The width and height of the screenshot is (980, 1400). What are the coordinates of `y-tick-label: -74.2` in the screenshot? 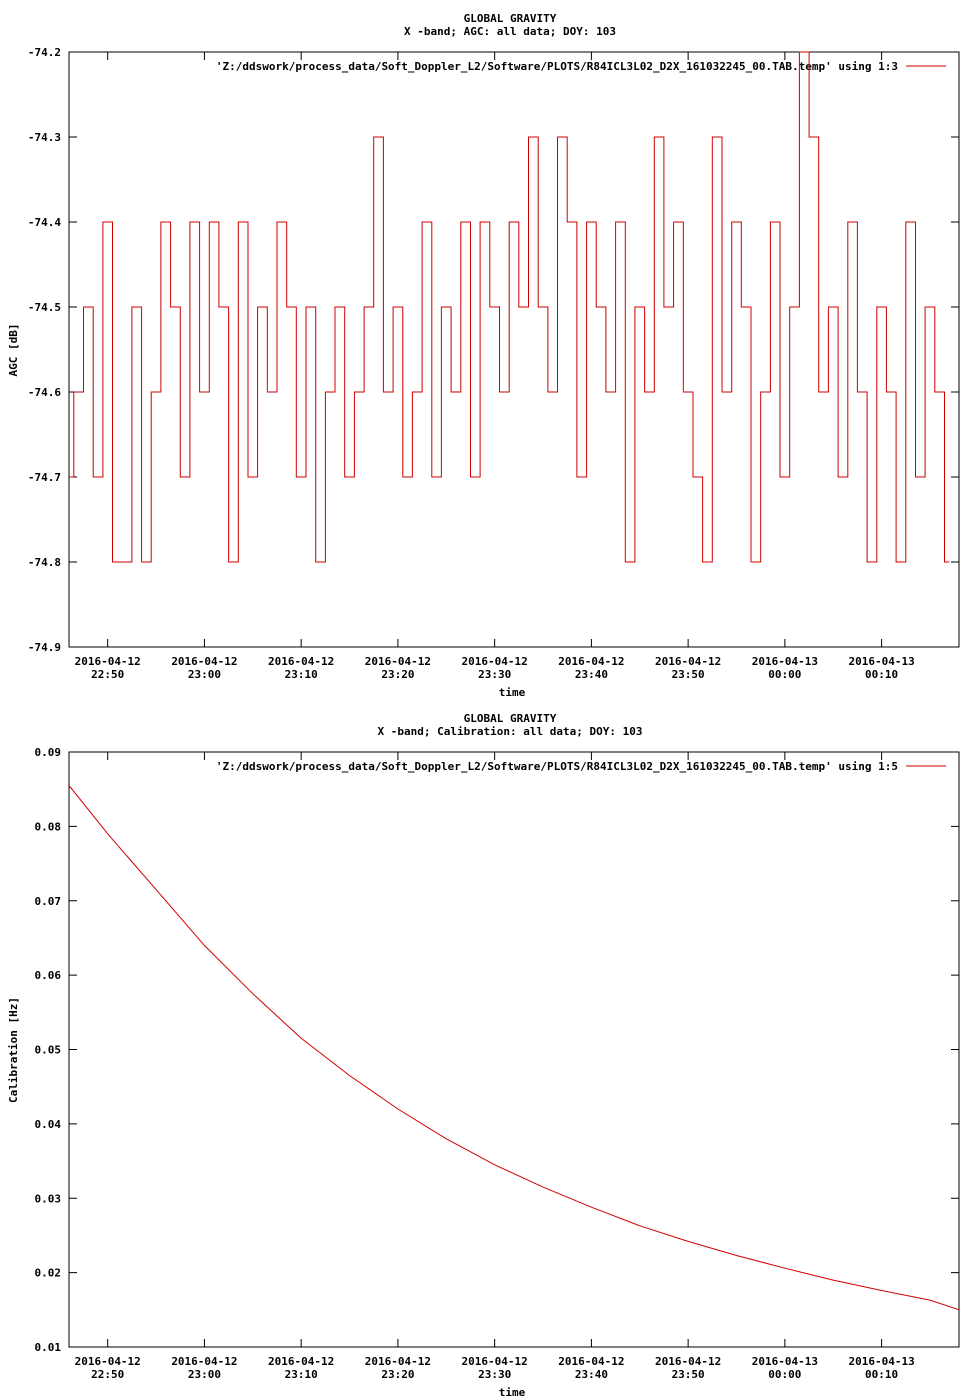 It's located at (44, 52).